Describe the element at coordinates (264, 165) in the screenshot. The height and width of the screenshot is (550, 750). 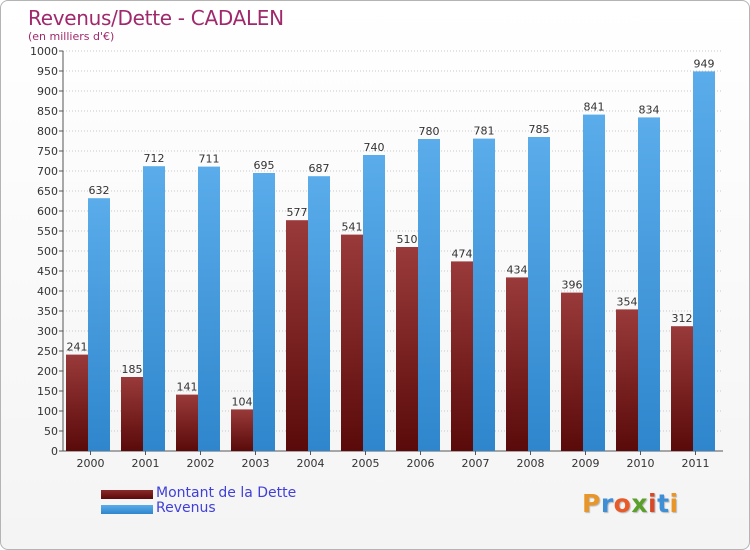
I see `value-label-revenue-2003: 695` at that location.